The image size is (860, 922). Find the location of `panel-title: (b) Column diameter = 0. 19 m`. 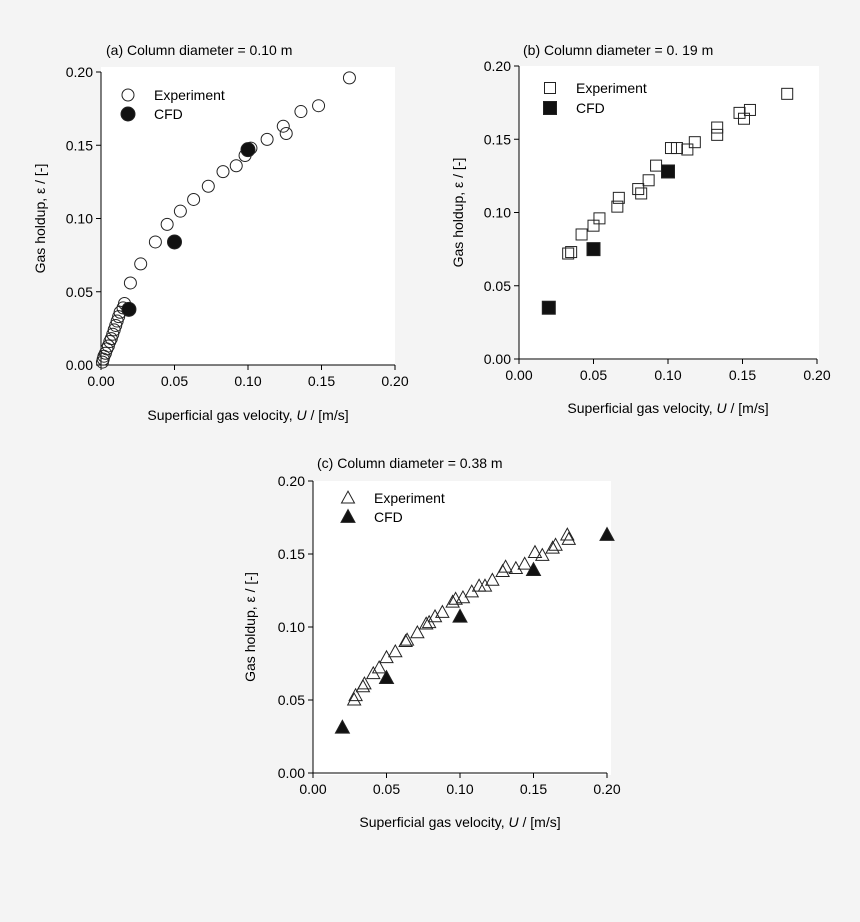

panel-title: (b) Column diameter = 0. 19 m is located at coordinates (618, 50).